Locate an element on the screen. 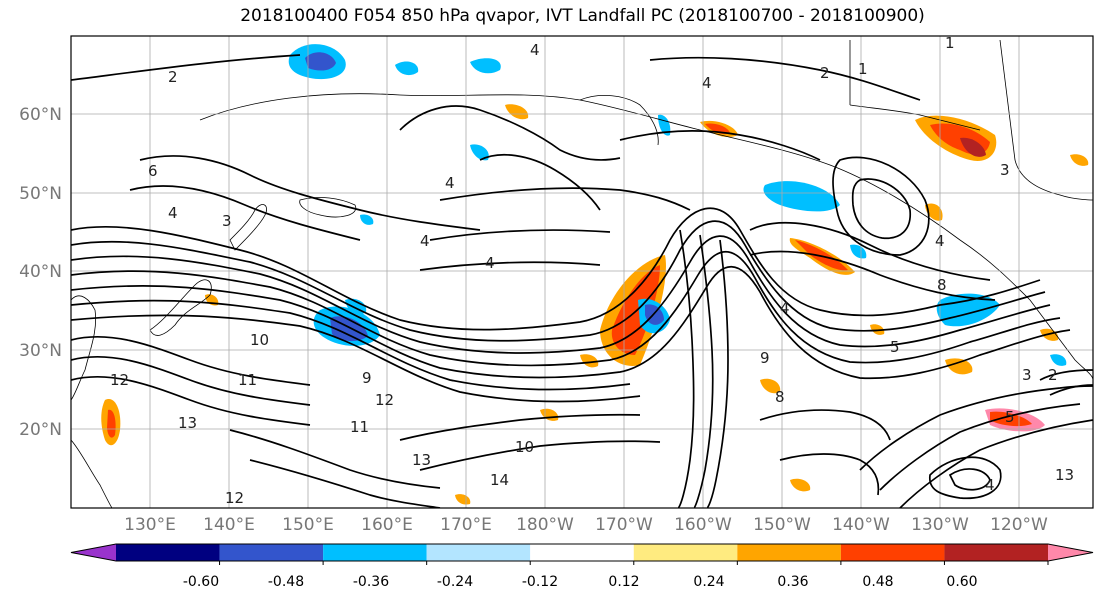 The width and height of the screenshot is (1105, 601). colorbar-tick-label: 0.48 is located at coordinates (877, 582).